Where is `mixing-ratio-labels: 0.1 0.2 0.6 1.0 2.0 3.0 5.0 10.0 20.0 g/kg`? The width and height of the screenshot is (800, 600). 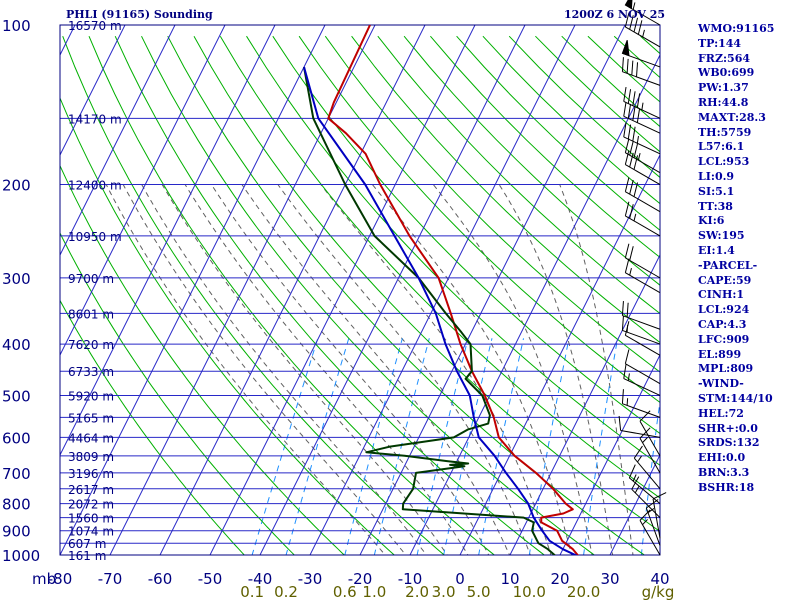 mixing-ratio-labels: 0.1 0.2 0.6 1.0 2.0 3.0 5.0 10.0 20.0 g/kg is located at coordinates (457, 591).